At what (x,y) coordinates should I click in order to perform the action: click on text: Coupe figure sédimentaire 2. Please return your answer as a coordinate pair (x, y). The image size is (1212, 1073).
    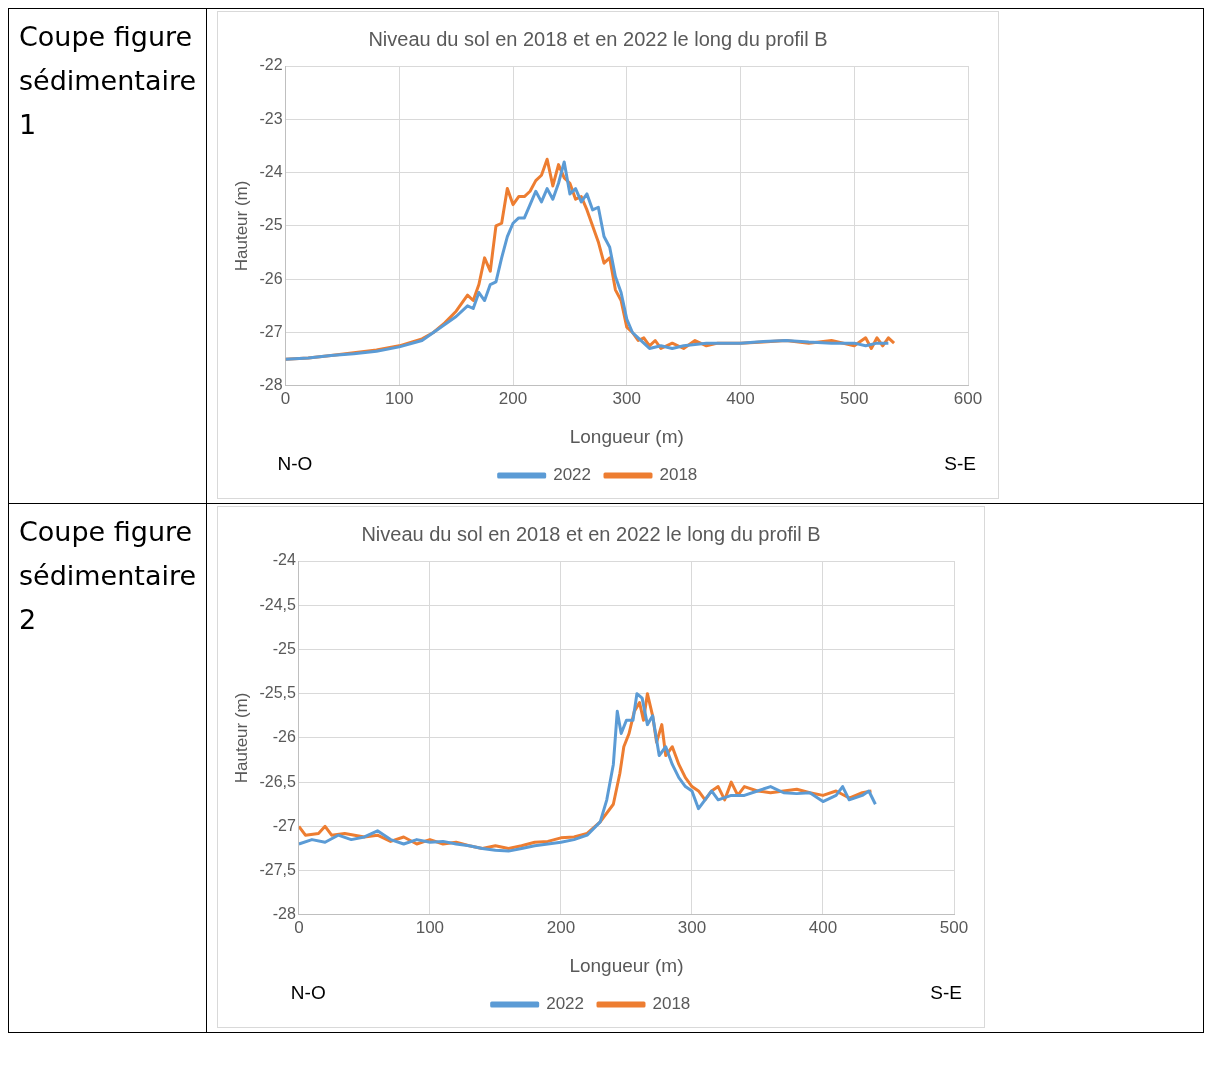
    Looking at the image, I should click on (107, 768).